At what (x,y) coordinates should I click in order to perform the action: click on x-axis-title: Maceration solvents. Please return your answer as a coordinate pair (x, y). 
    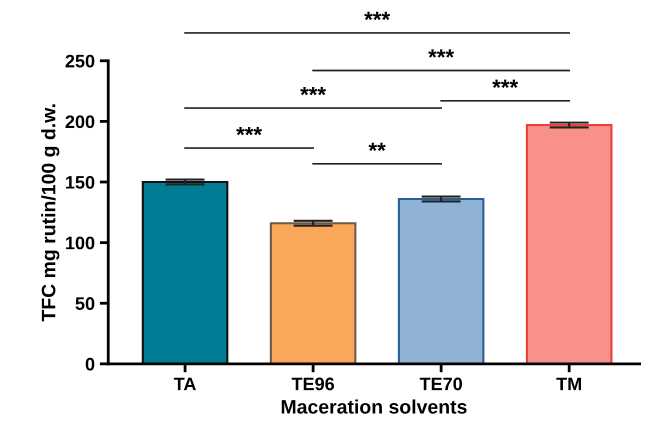
    Looking at the image, I should click on (374, 406).